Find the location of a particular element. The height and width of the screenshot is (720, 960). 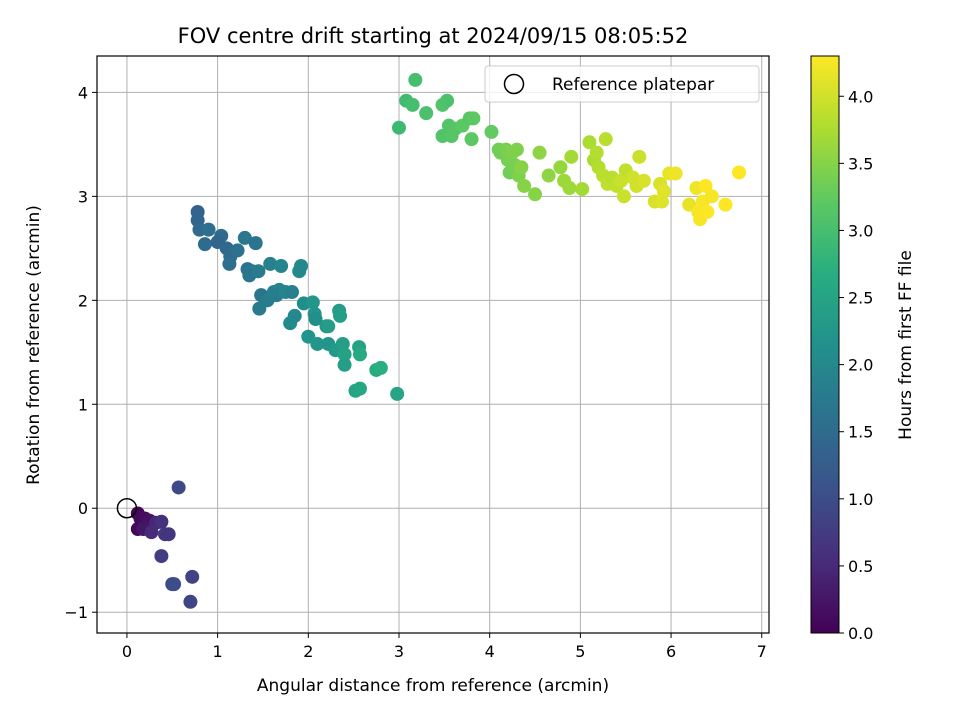

x-tick-label: 5 is located at coordinates (580, 651).